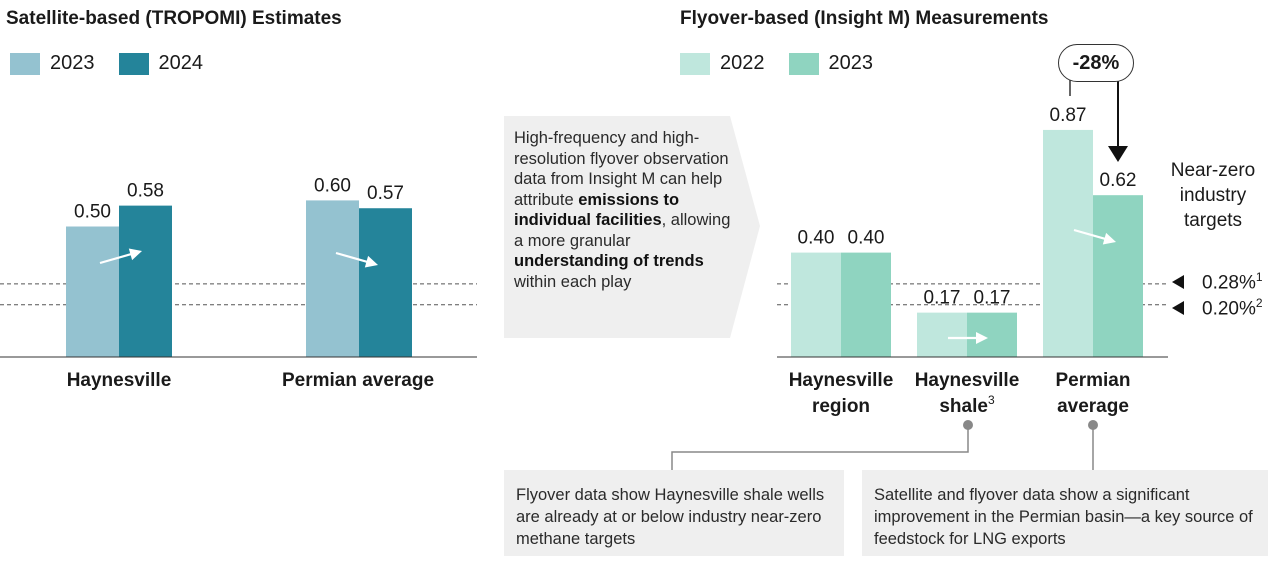 This screenshot has height=577, width=1280. I want to click on data-label: 0.58, so click(145, 191).